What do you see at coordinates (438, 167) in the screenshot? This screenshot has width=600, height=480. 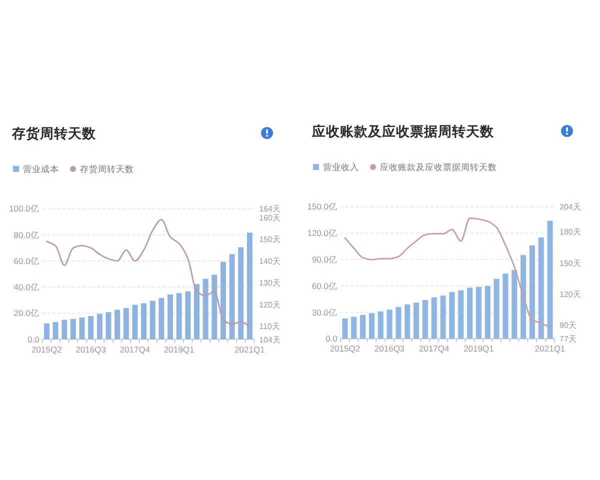 I see `legend-label: 应收账款及应收票据周转天数` at bounding box center [438, 167].